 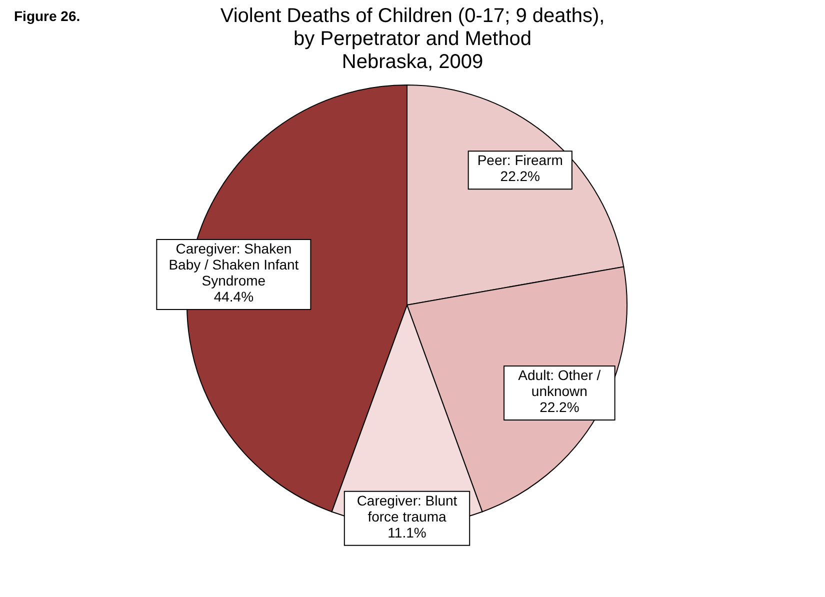 What do you see at coordinates (47, 16) in the screenshot?
I see `caption: Figure 26.` at bounding box center [47, 16].